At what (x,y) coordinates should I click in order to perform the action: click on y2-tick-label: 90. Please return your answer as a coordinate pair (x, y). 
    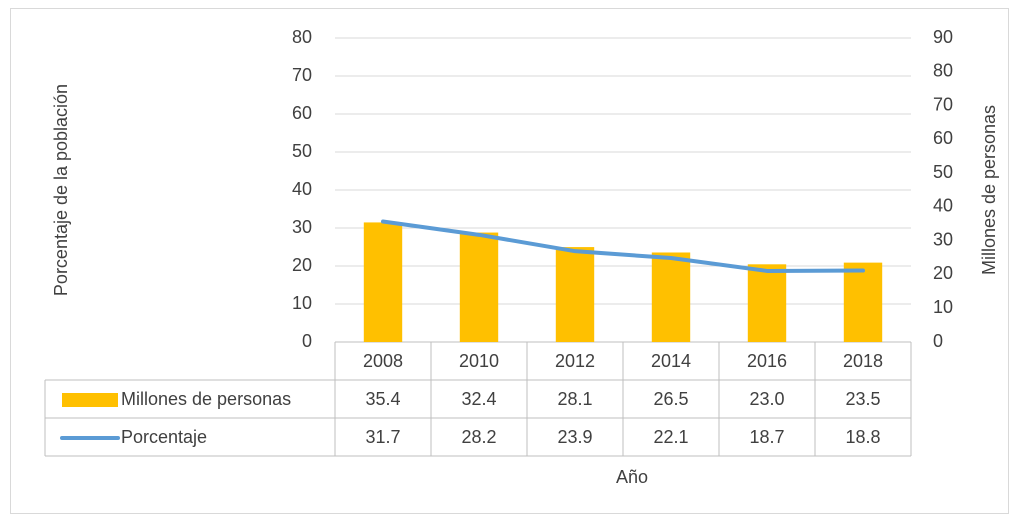
    Looking at the image, I should click on (943, 37).